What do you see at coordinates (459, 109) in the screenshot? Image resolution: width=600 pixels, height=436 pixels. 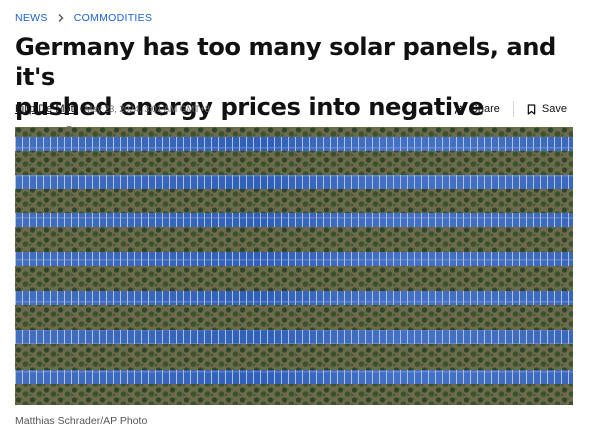 I see `share-icon` at bounding box center [459, 109].